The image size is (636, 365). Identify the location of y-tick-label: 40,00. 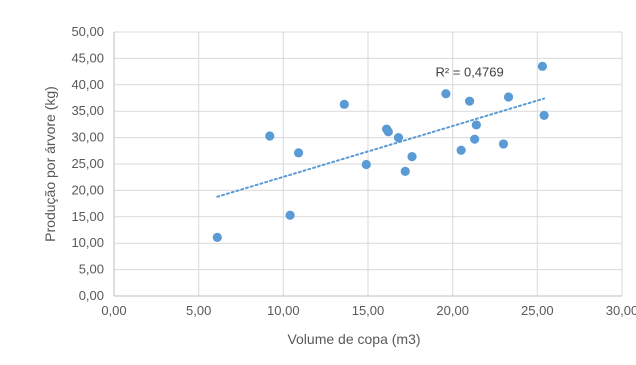
(87, 84).